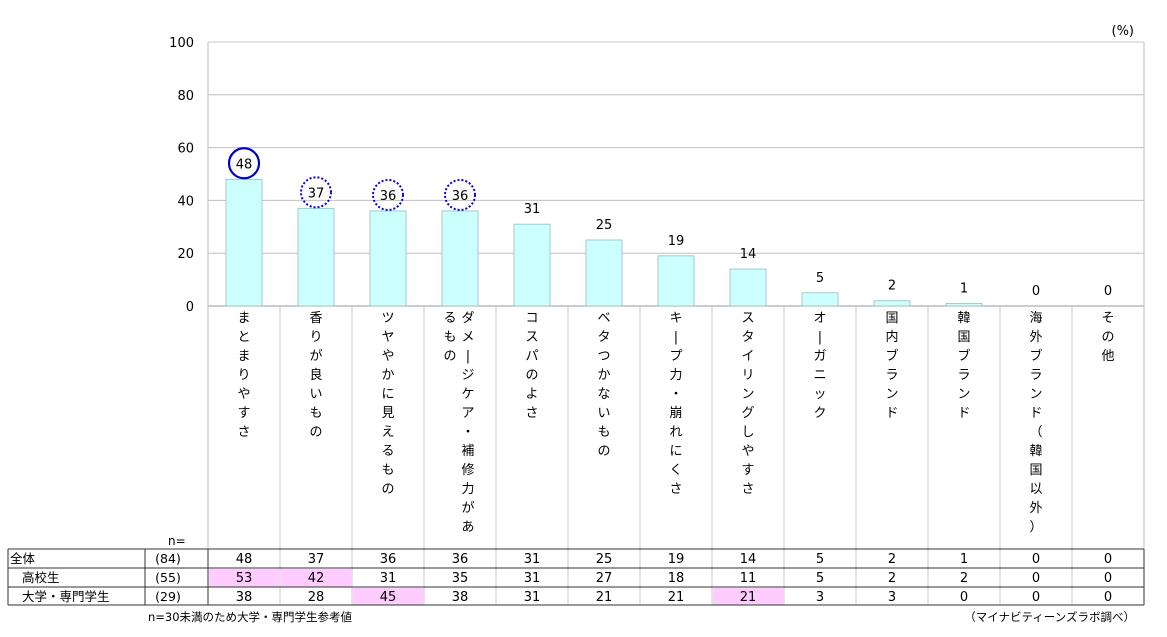  I want to click on row-label: 高校生, so click(41, 577).